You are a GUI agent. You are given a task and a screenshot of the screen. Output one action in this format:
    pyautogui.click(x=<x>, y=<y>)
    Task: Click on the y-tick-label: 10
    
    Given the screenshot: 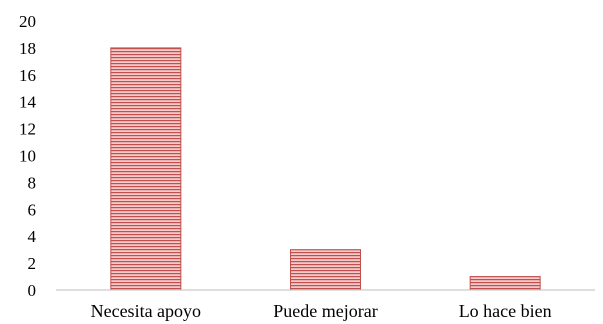 What is the action you would take?
    pyautogui.click(x=27, y=156)
    